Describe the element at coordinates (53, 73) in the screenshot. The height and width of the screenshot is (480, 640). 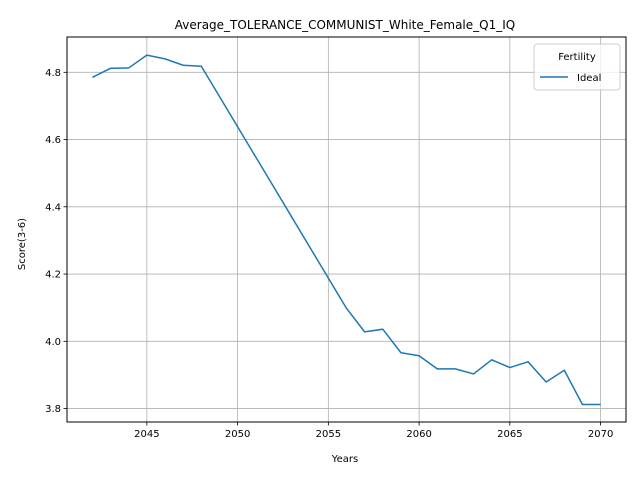
I see `y-tick-label: 4.8` at that location.